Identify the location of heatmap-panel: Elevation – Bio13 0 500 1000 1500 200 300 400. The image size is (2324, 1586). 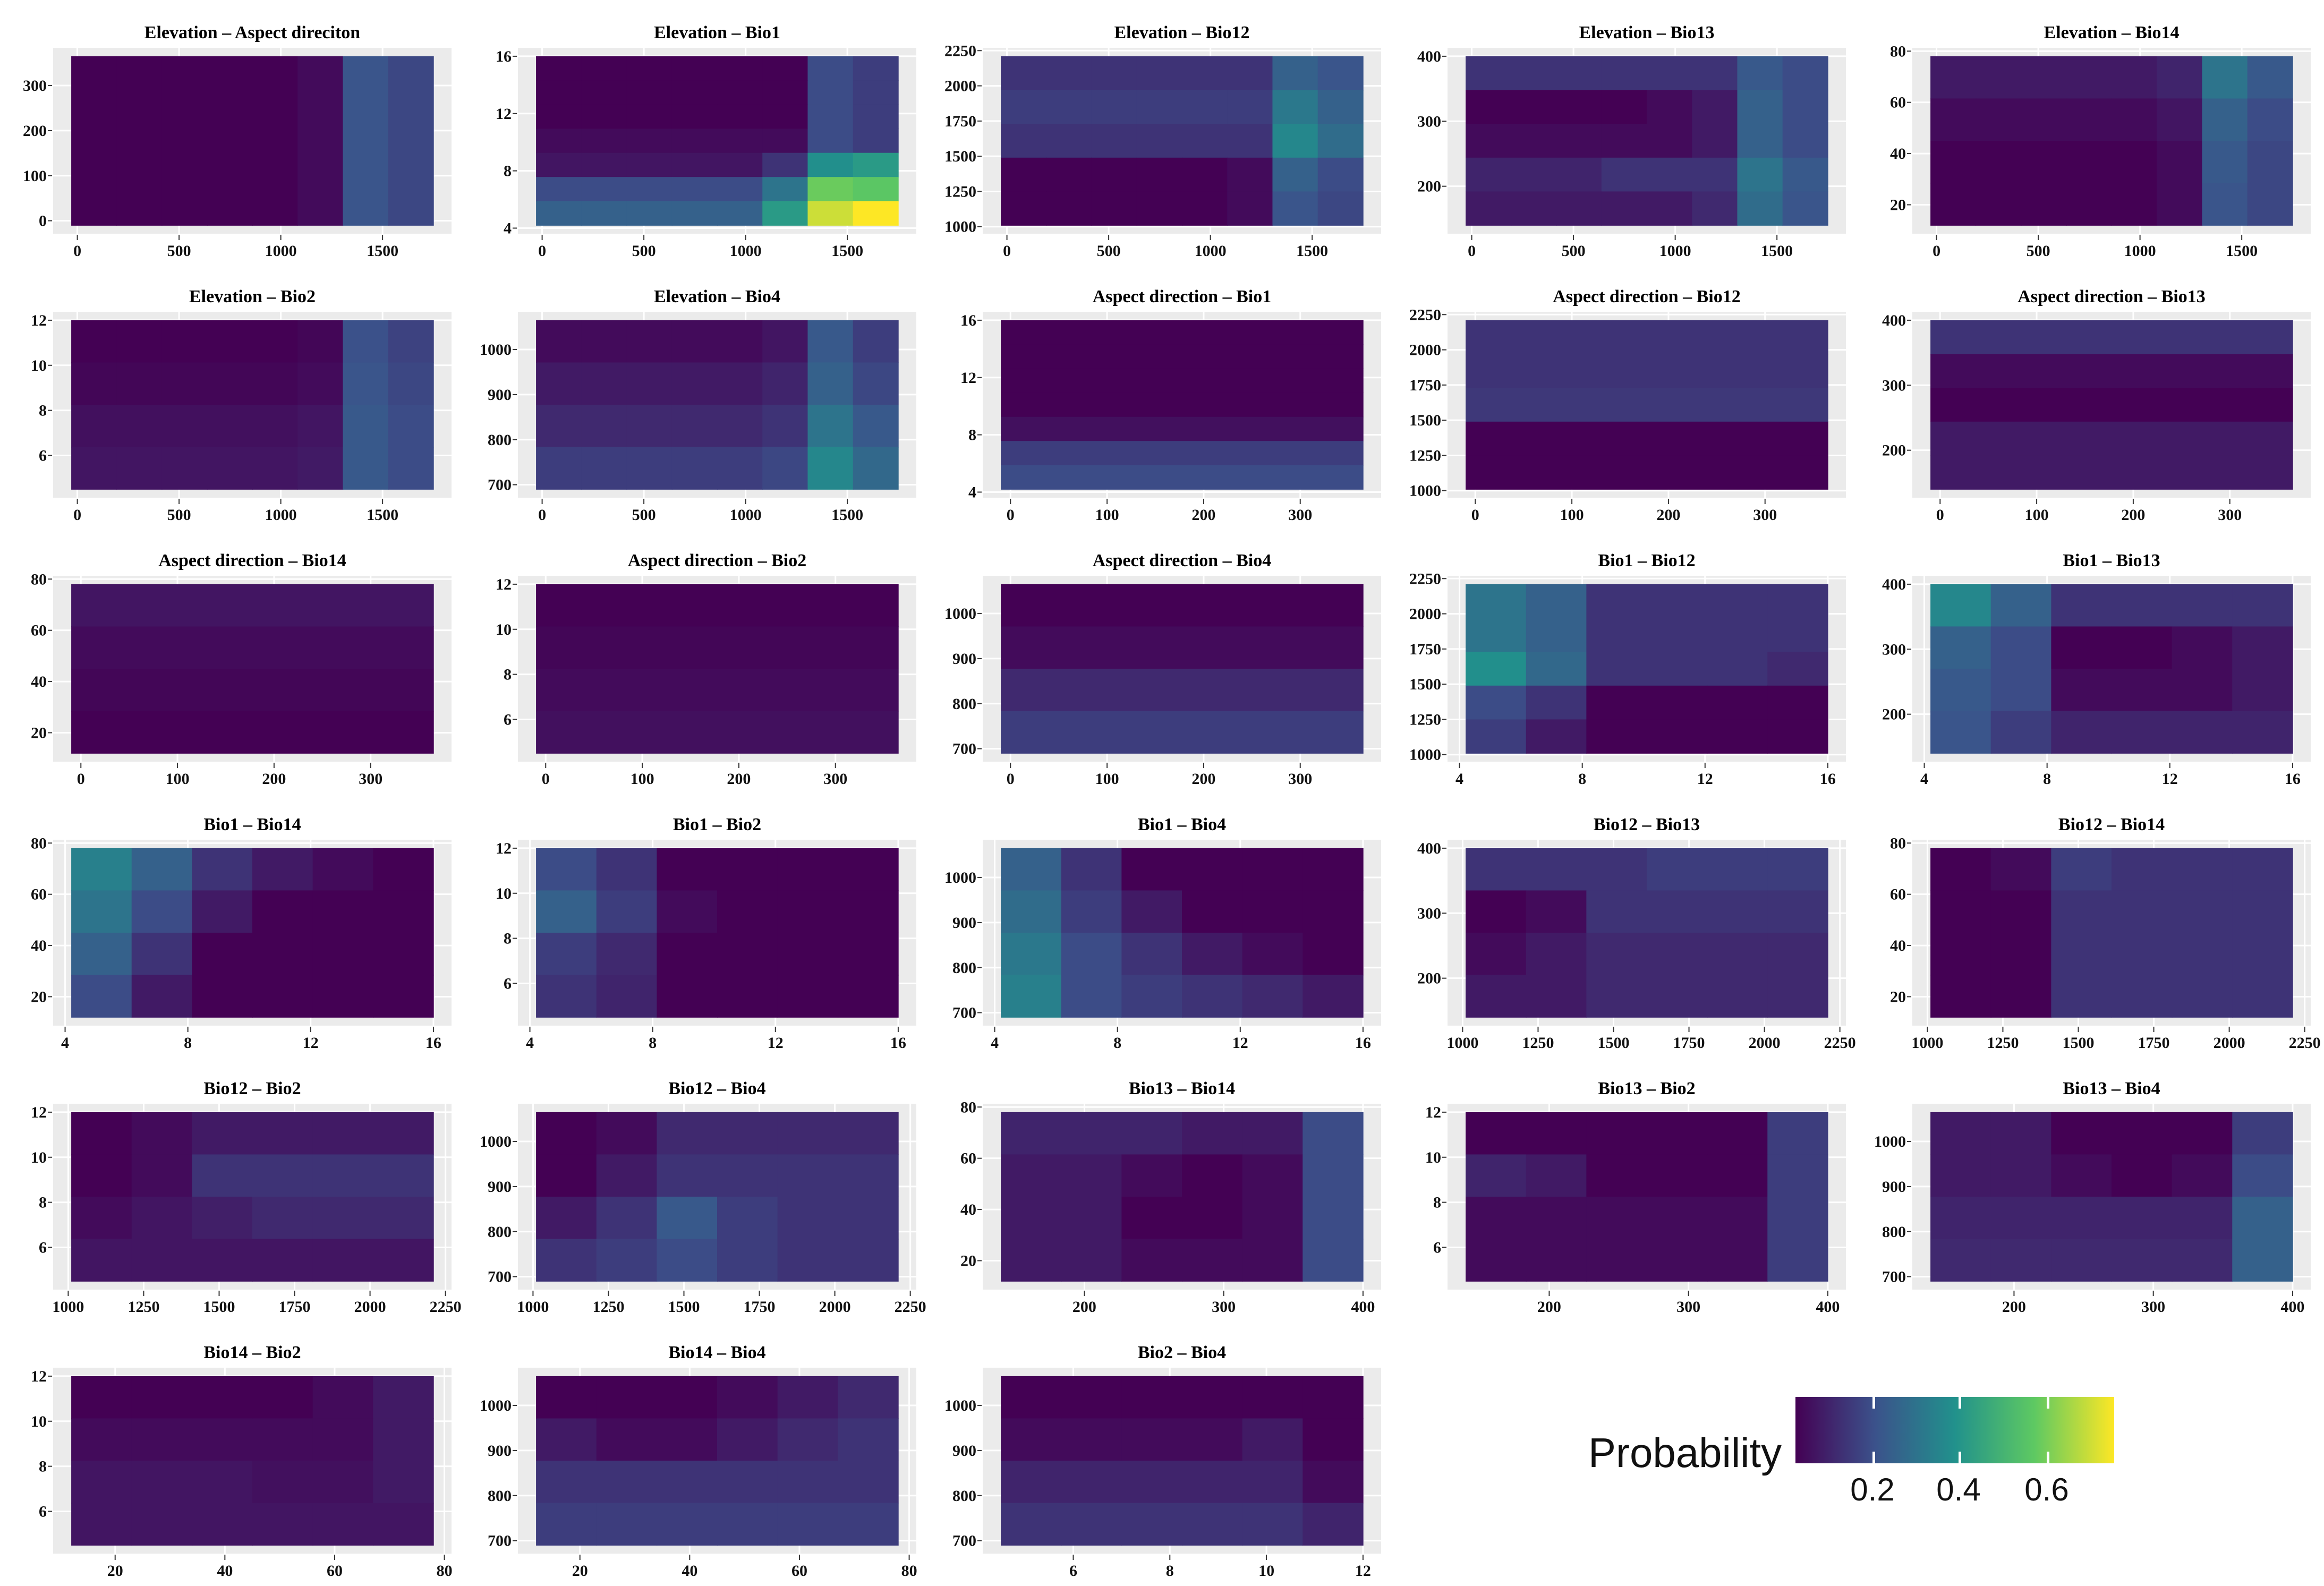
(1632, 141).